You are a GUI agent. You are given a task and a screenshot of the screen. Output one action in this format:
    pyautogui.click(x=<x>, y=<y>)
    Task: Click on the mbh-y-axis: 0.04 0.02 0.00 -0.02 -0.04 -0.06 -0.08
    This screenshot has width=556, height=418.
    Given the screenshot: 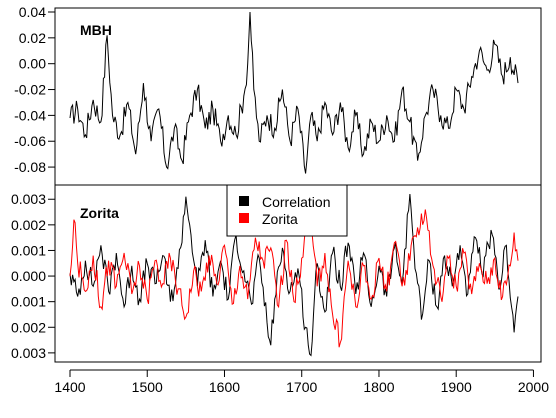 What is the action you would take?
    pyautogui.click(x=34, y=89)
    